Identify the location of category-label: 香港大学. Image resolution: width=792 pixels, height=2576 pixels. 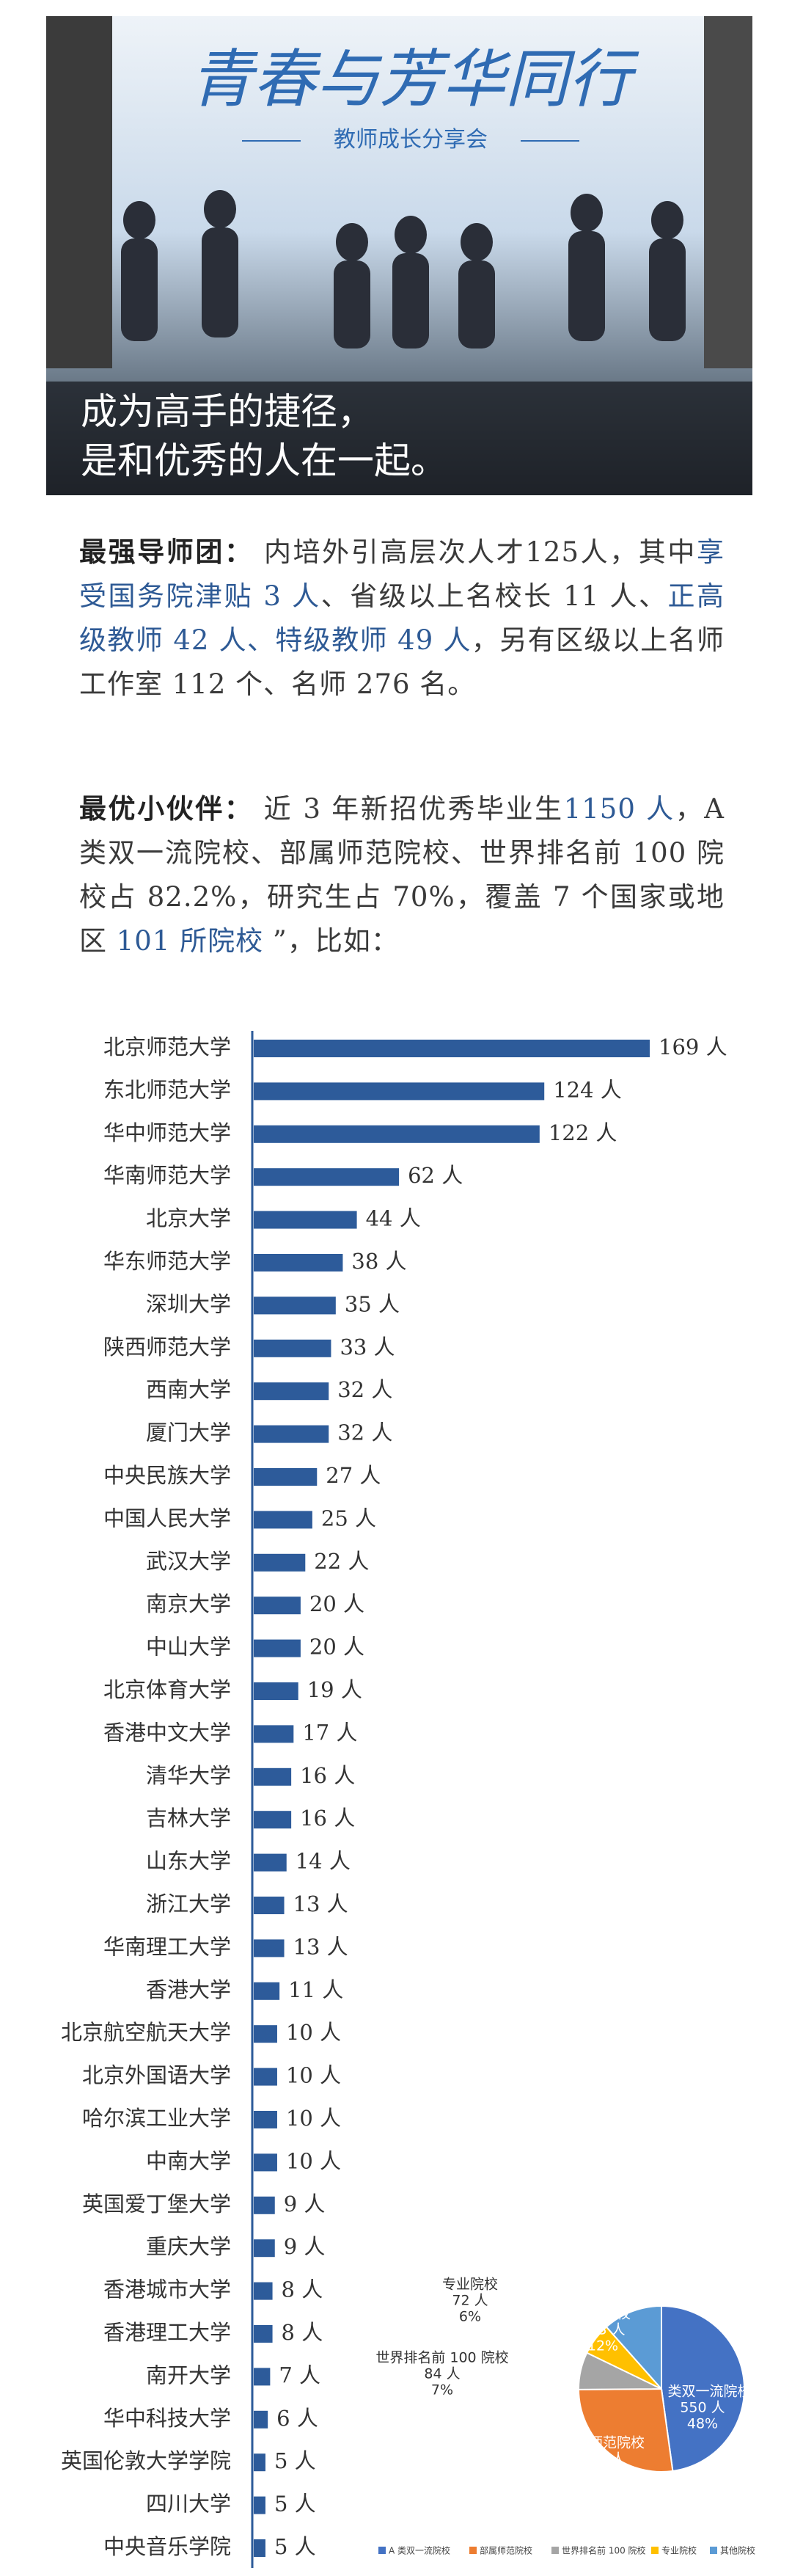
(188, 1990).